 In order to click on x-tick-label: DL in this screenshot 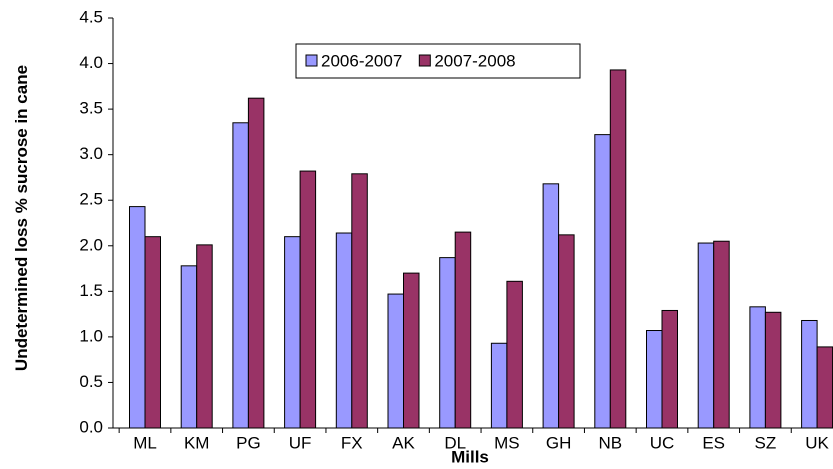, I will do `click(455, 442)`.